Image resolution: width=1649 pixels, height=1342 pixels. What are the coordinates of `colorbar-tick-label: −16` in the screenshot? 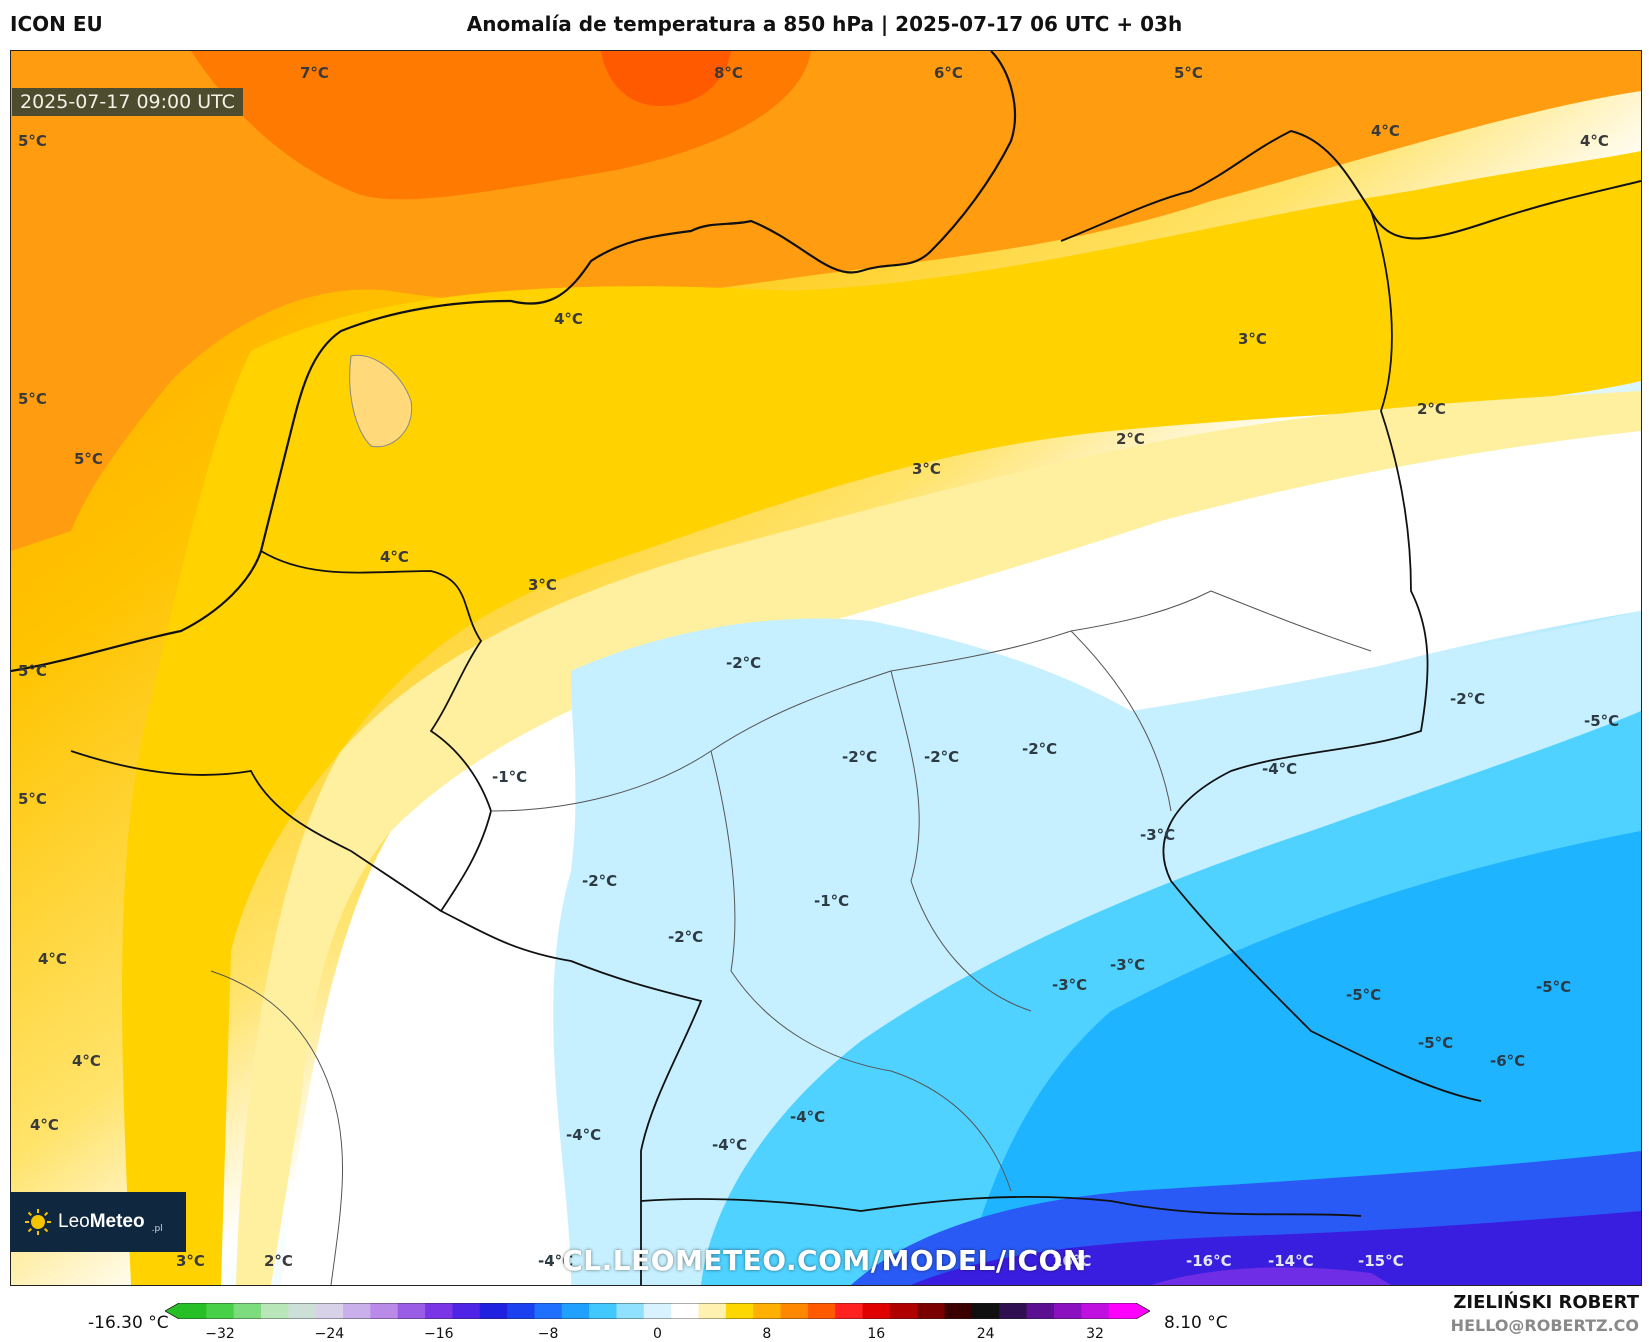 It's located at (438, 1334).